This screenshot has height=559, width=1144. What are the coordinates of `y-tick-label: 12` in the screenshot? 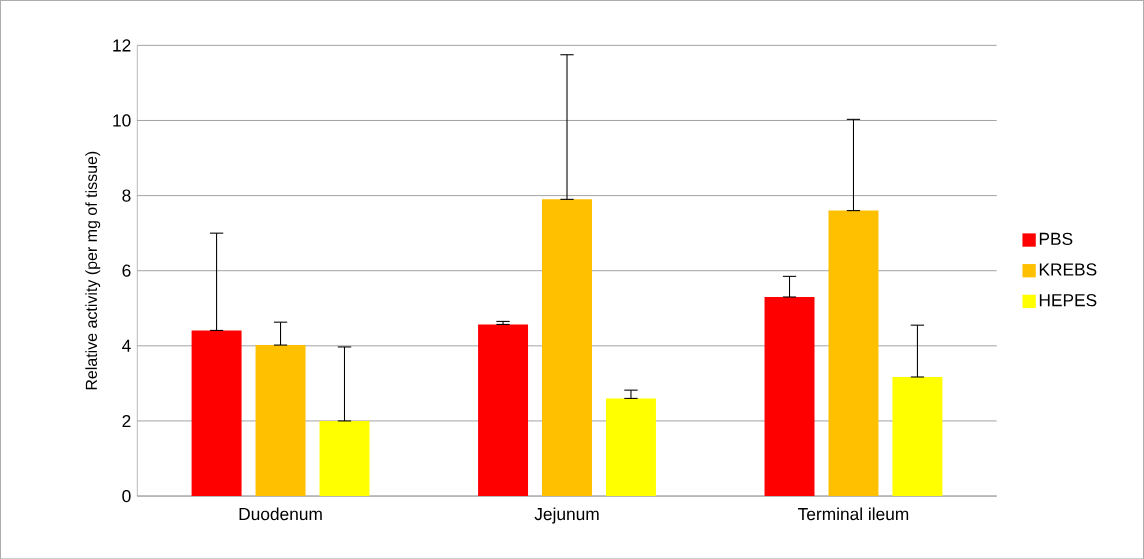 It's located at (122, 45).